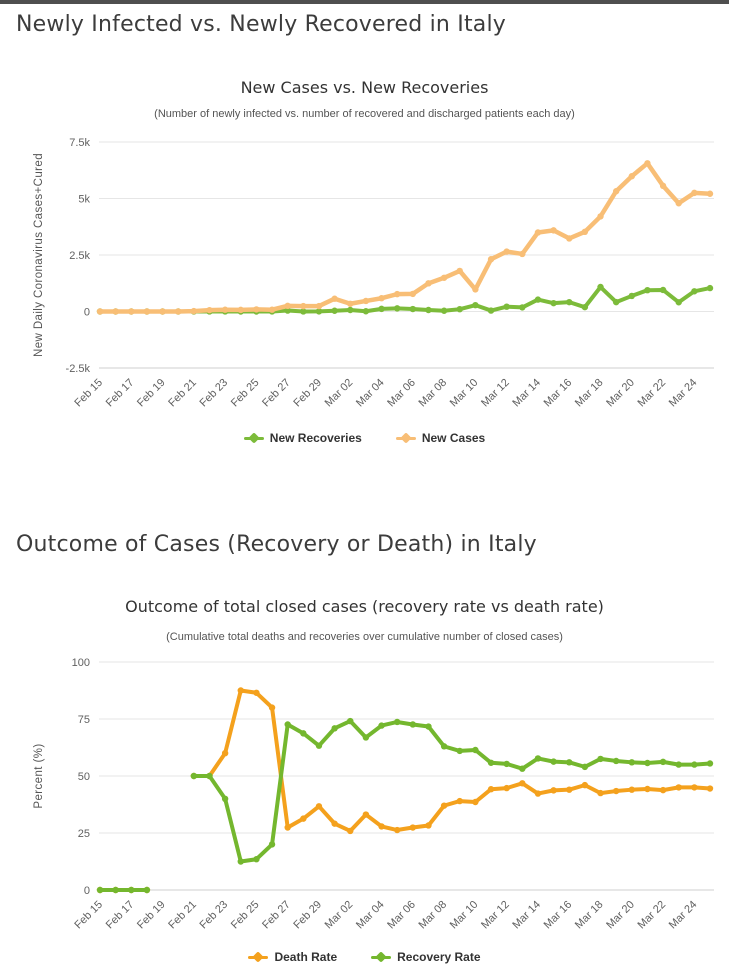  I want to click on y-axis-title: Percent (%), so click(39, 775).